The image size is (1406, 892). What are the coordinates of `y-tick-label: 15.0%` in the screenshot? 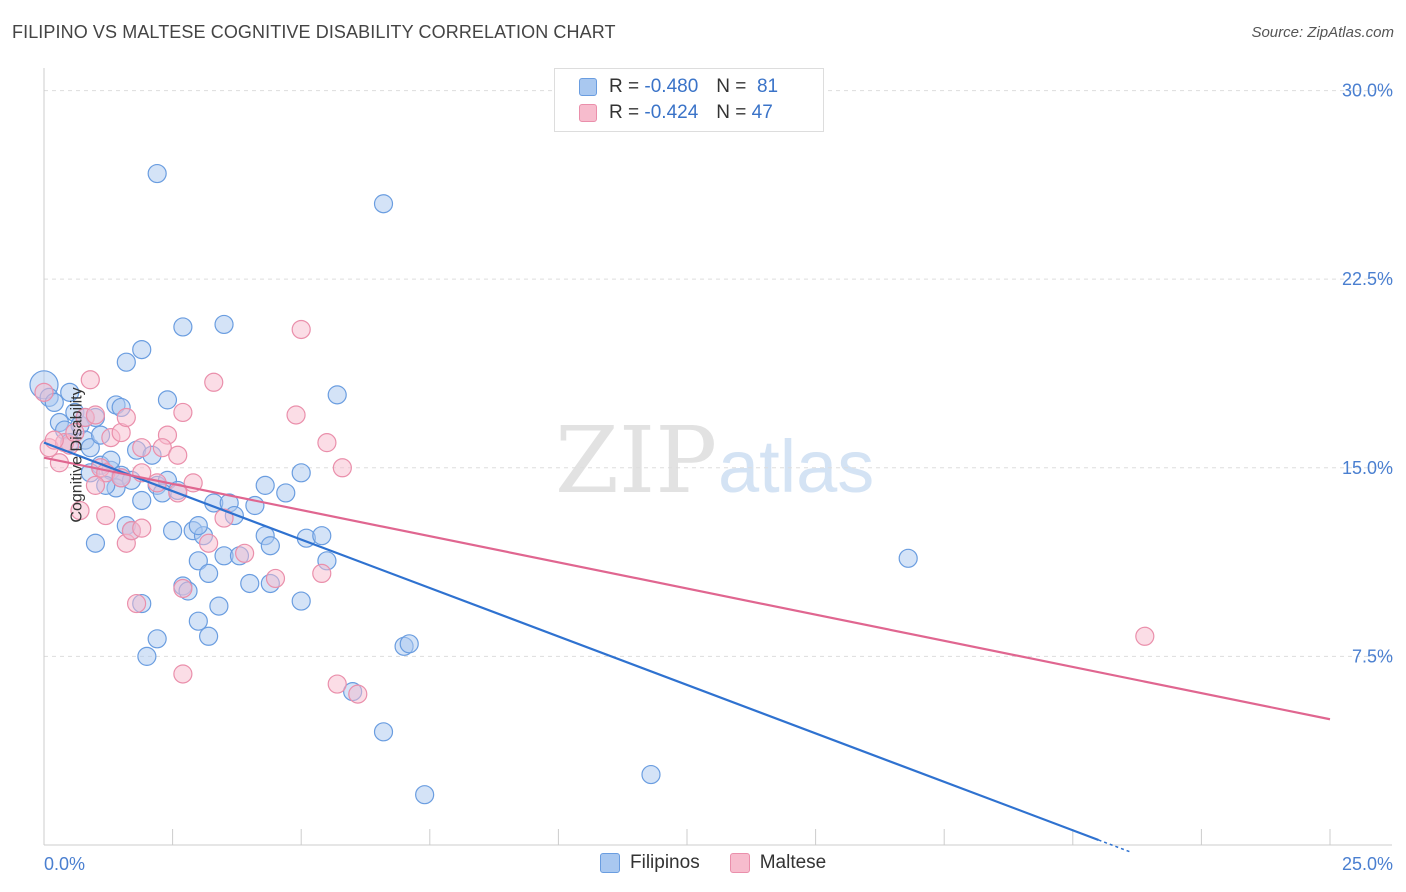 It's located at (1367, 468).